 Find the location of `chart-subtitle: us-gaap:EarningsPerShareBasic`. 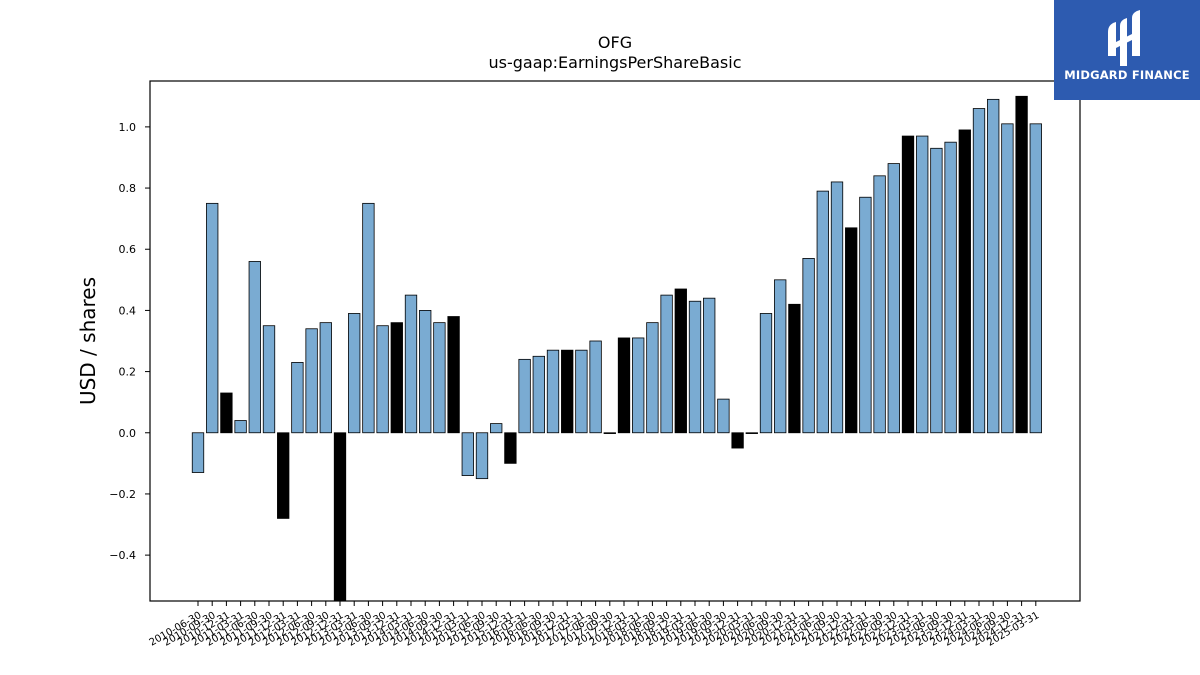

chart-subtitle: us-gaap:EarningsPerShareBasic is located at coordinates (614, 62).